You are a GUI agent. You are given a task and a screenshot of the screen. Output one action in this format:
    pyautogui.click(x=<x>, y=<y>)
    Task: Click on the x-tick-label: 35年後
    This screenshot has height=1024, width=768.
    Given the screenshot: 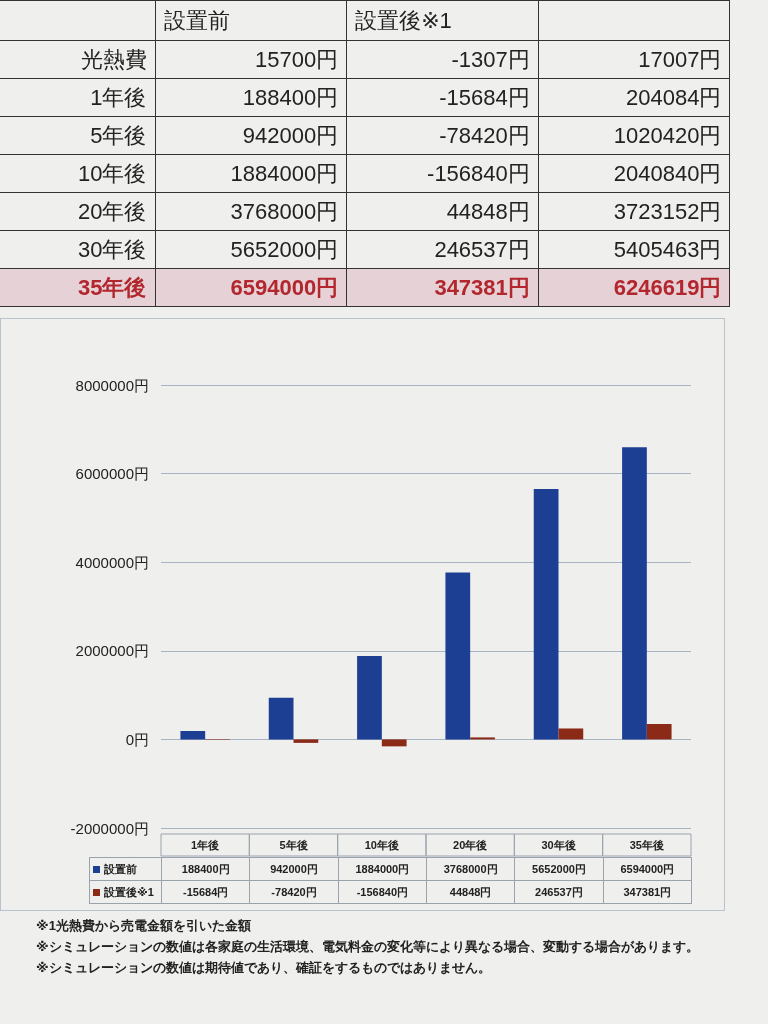 What is the action you would take?
    pyautogui.click(x=646, y=845)
    